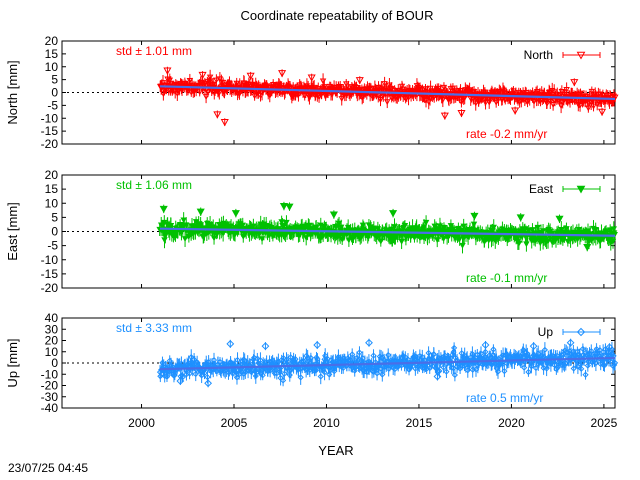  Describe the element at coordinates (538, 55) in the screenshot. I see `north-legend-label: North` at that location.